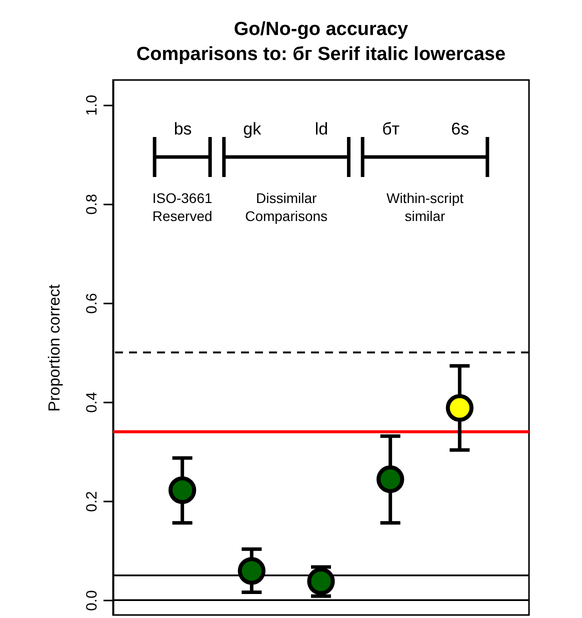 The height and width of the screenshot is (618, 582). I want to click on annotation: Dissimilar Comparisons, so click(286, 207).